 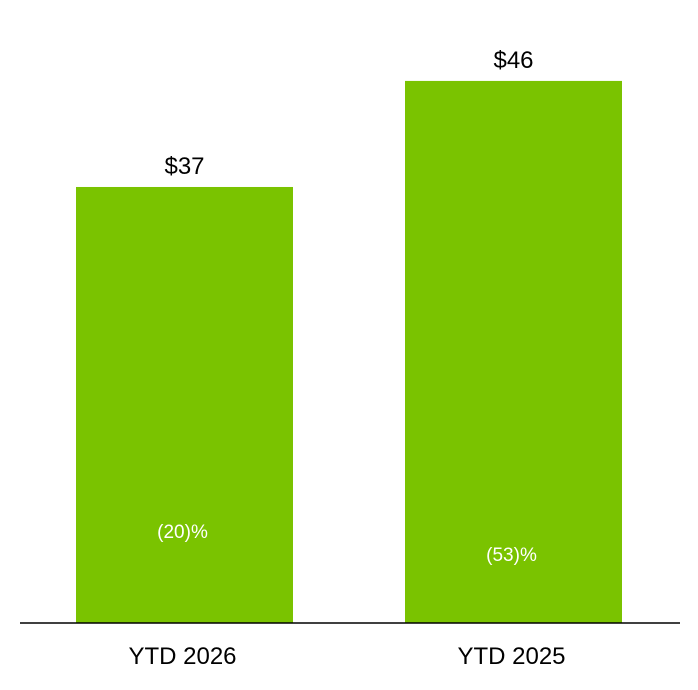 I want to click on x-tick-label: YTD 2026, so click(x=182, y=656).